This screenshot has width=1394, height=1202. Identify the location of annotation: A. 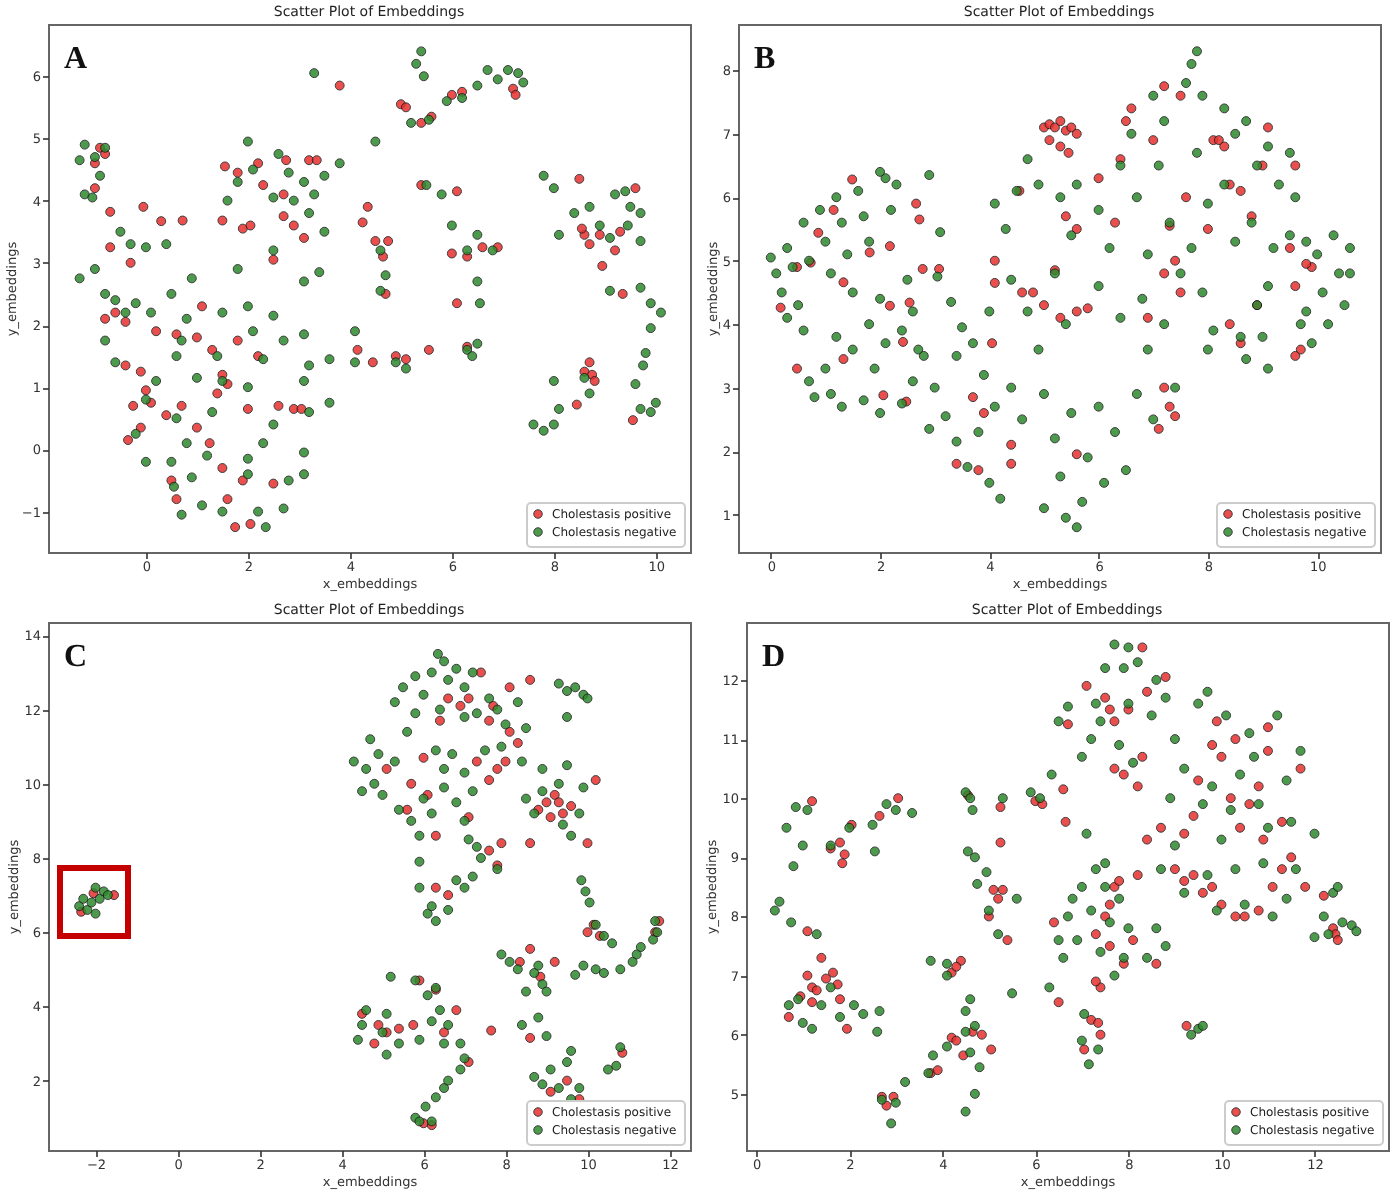
(76, 59).